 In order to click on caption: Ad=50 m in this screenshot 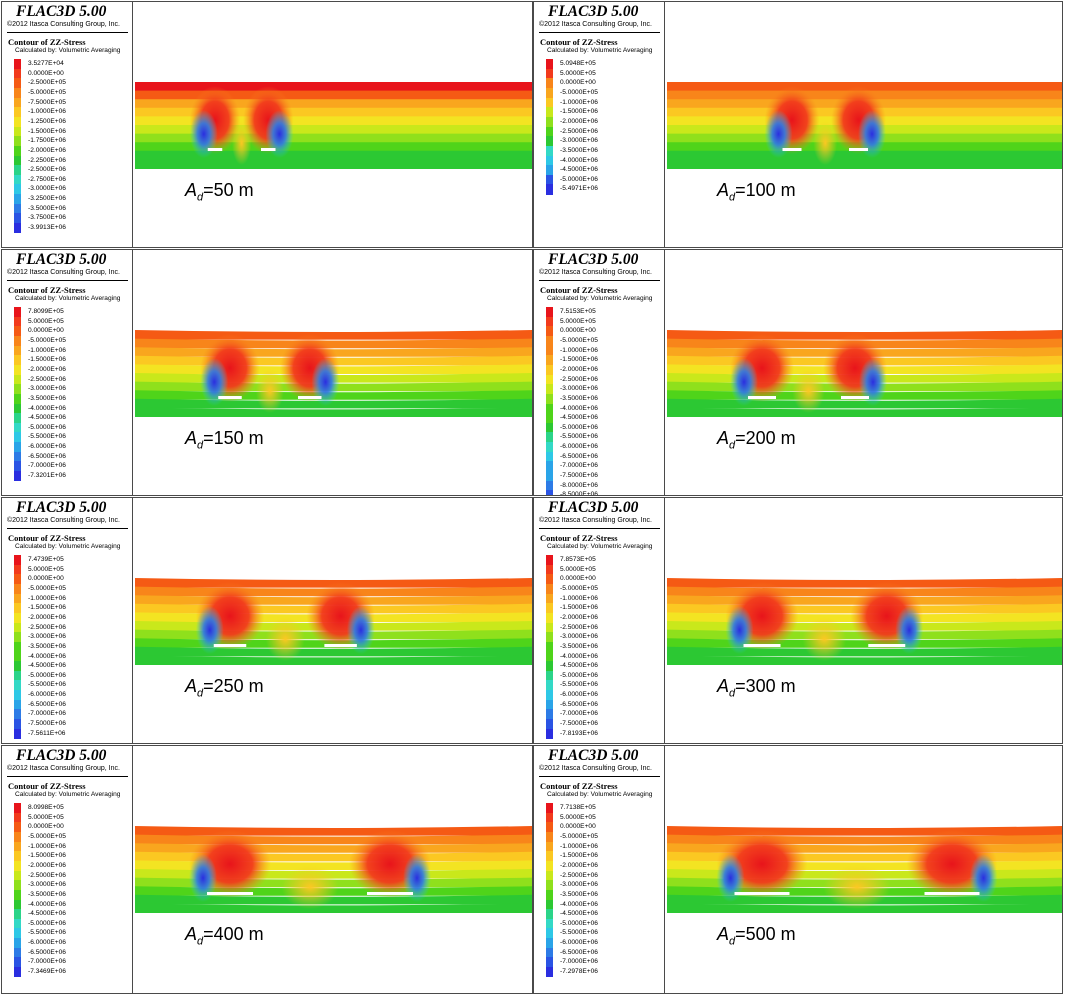, I will do `click(219, 192)`.